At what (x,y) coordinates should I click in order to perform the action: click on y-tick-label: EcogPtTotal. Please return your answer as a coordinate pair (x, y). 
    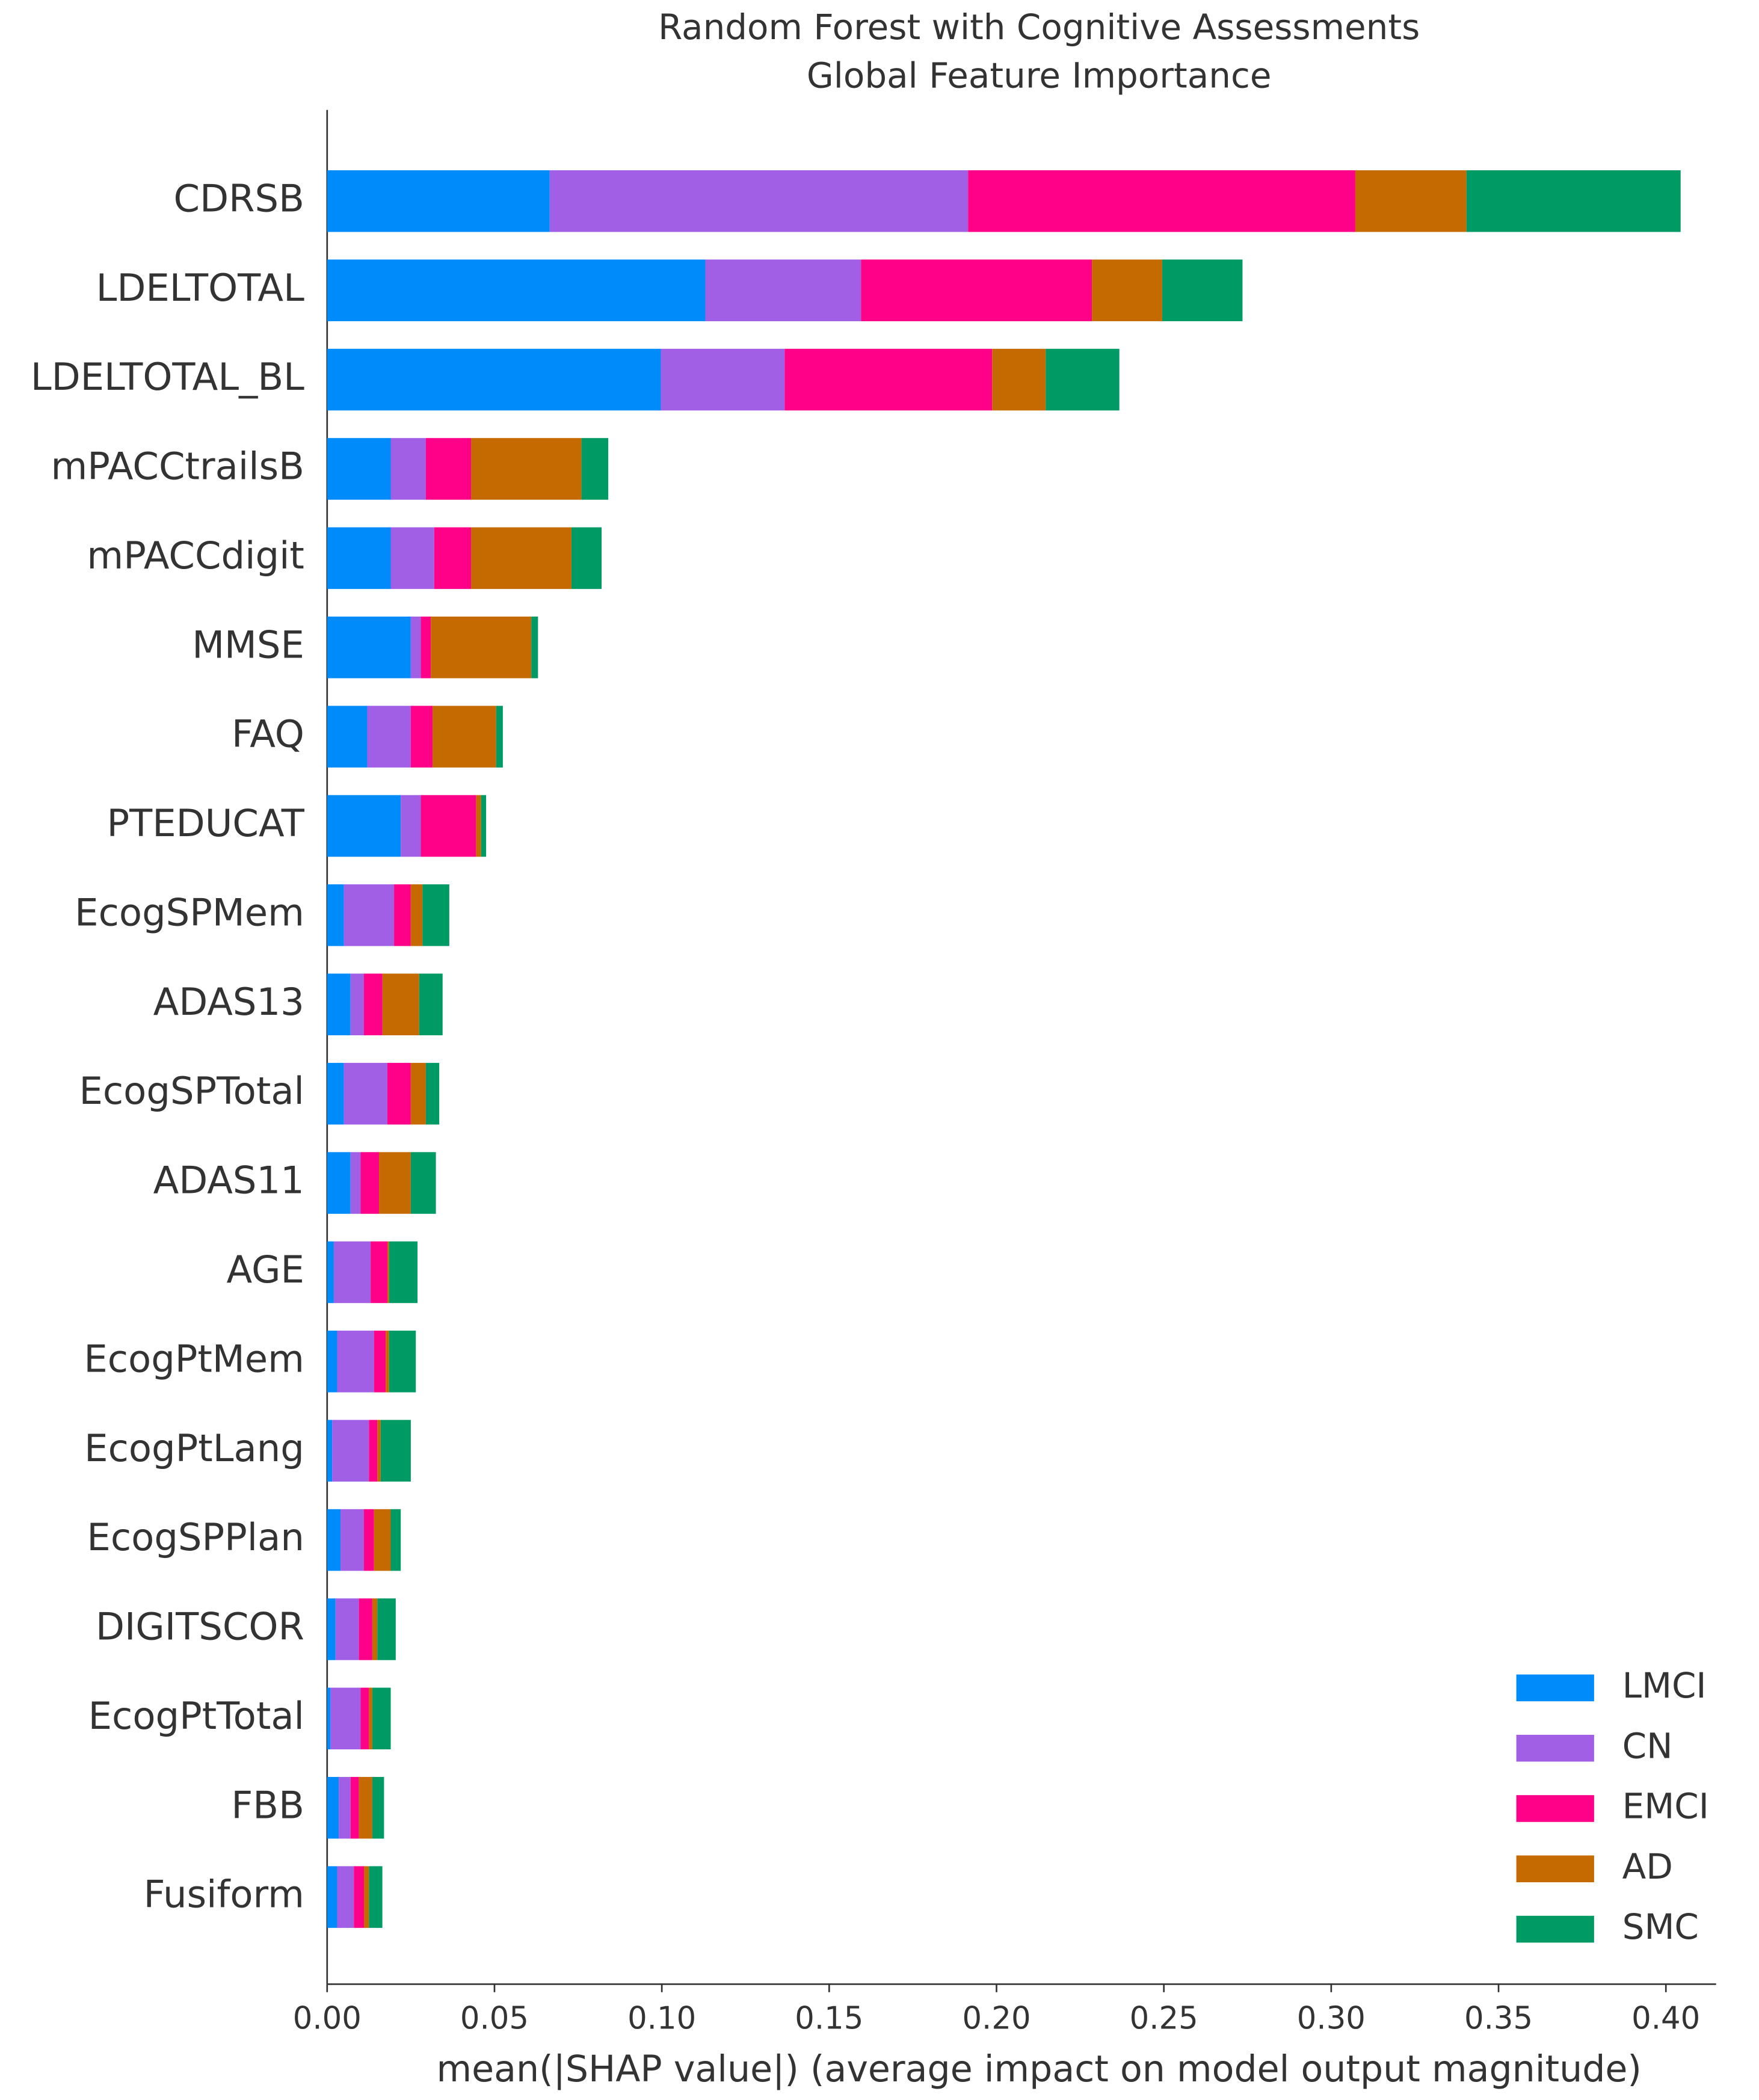
    Looking at the image, I should click on (196, 1716).